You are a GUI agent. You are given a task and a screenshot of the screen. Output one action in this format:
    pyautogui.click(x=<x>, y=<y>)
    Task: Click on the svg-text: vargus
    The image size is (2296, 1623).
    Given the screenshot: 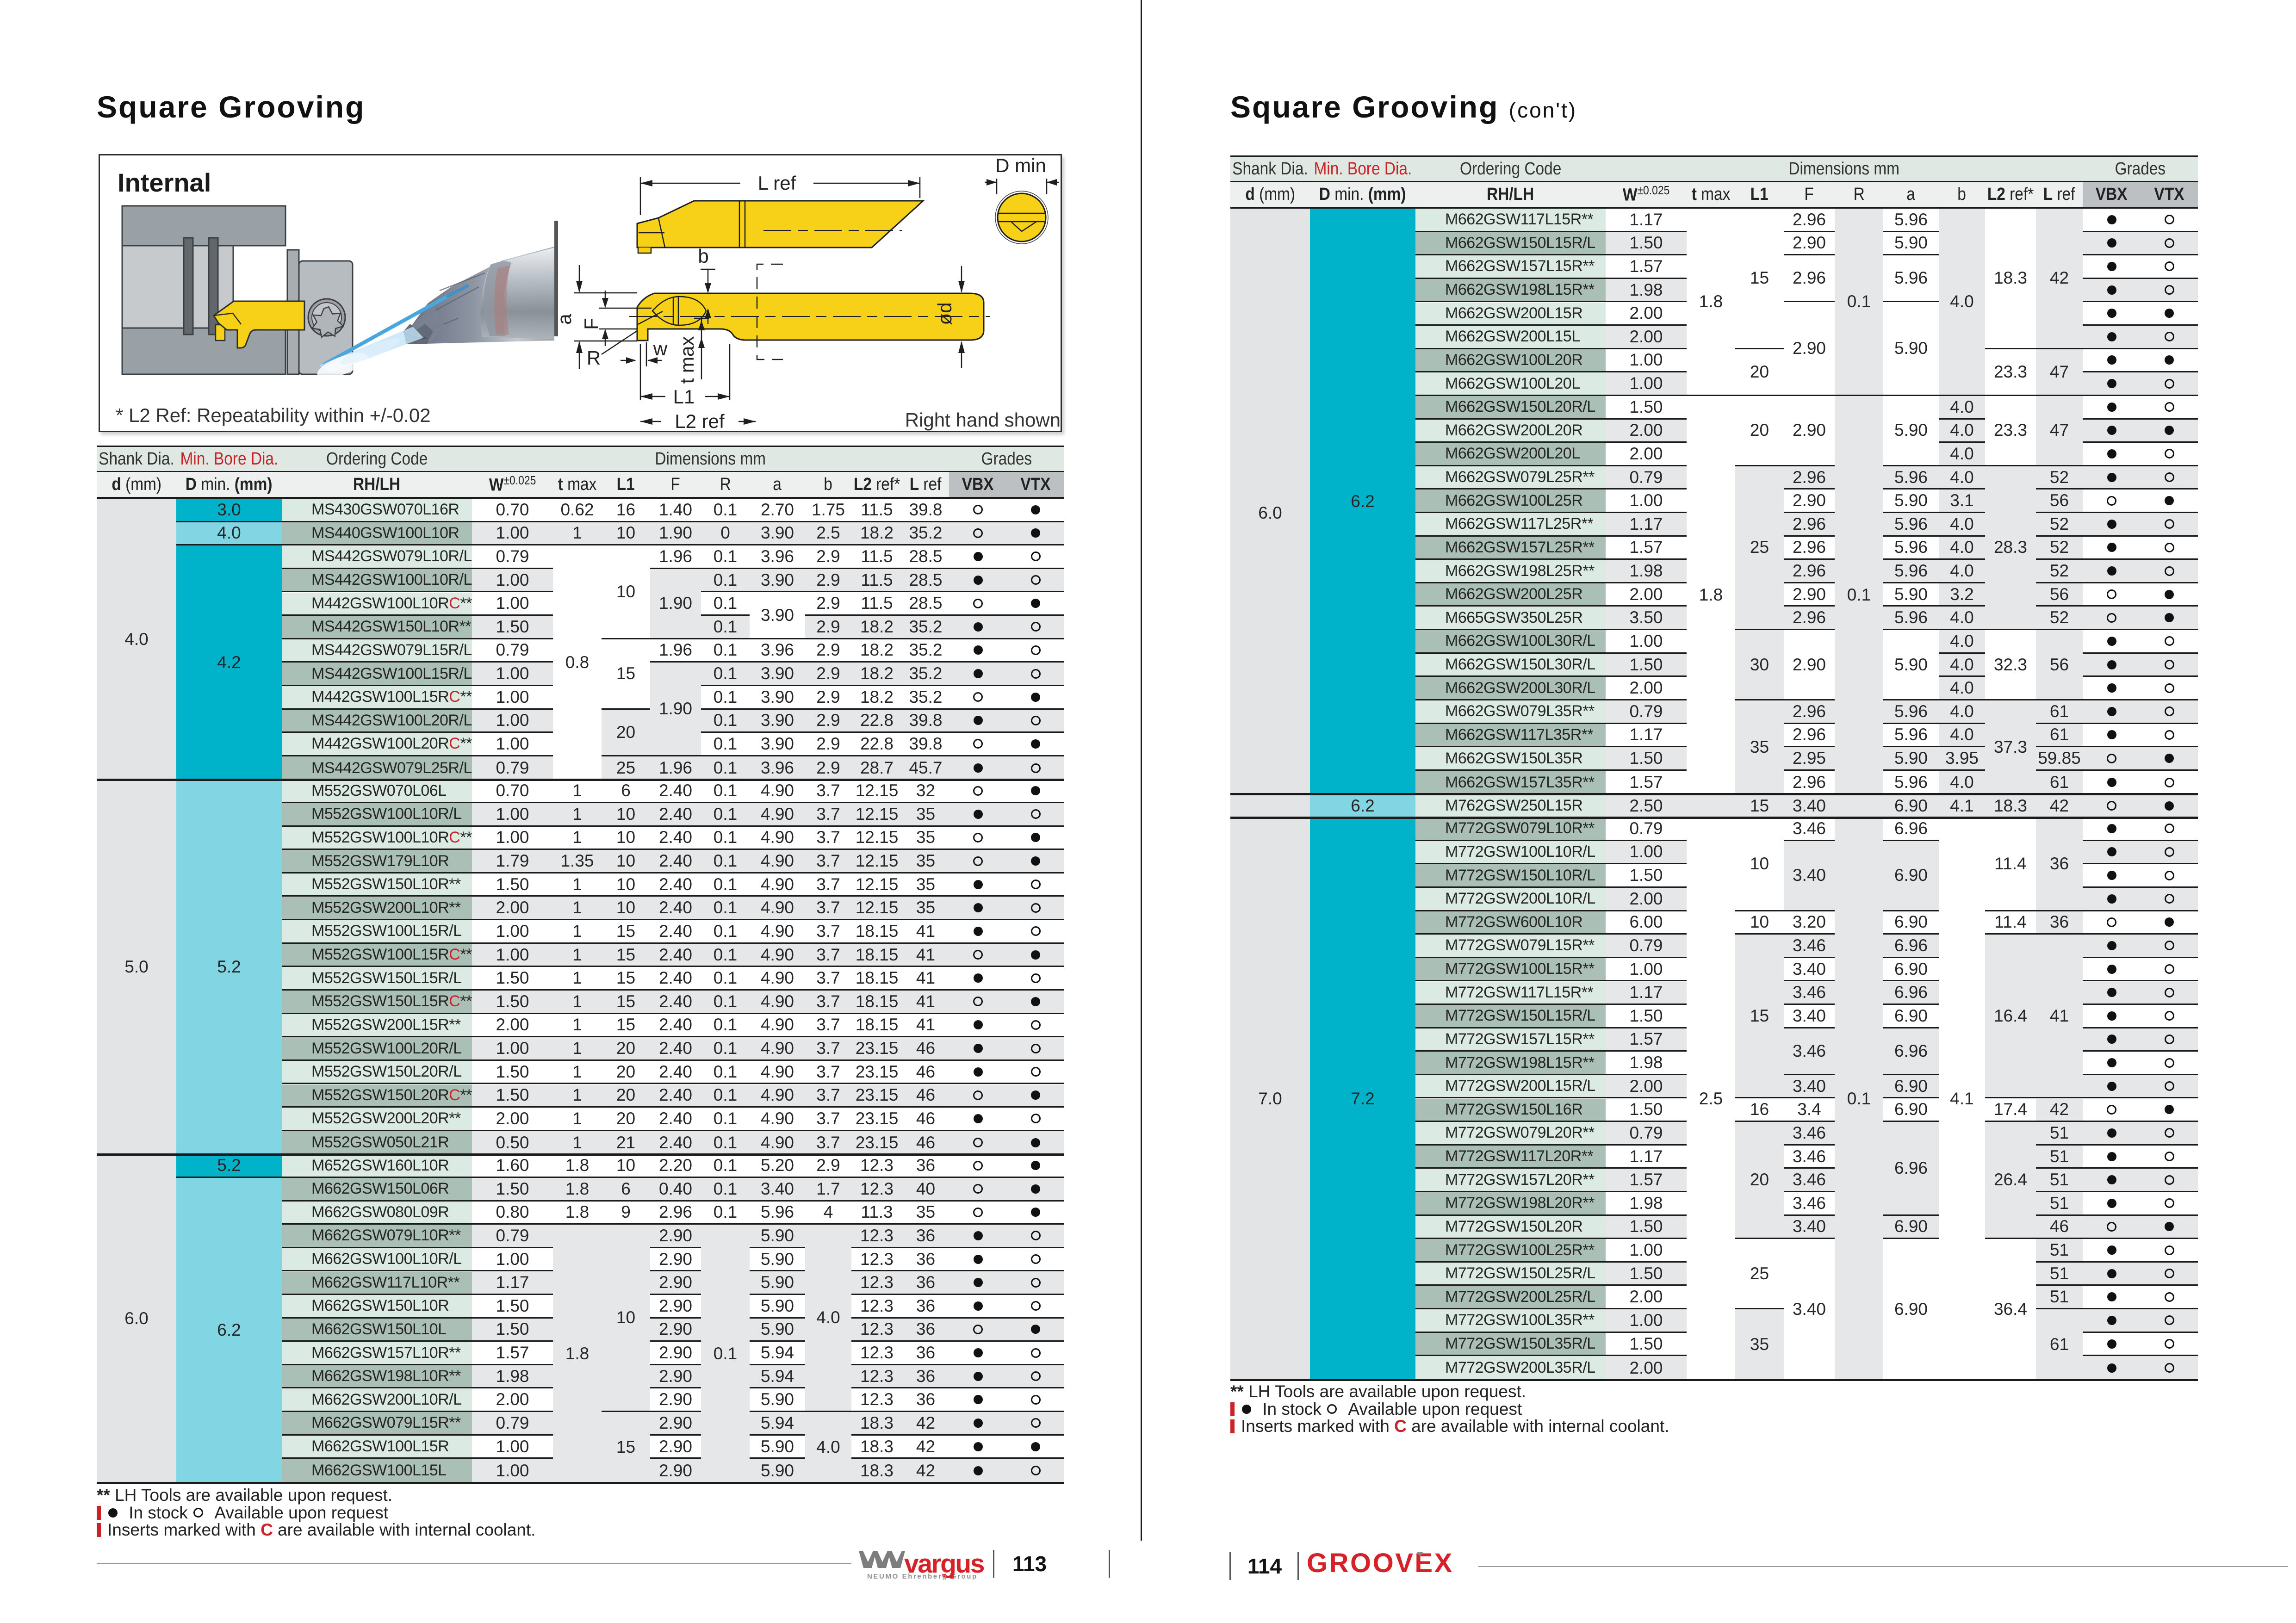 What is the action you would take?
    pyautogui.click(x=944, y=1565)
    